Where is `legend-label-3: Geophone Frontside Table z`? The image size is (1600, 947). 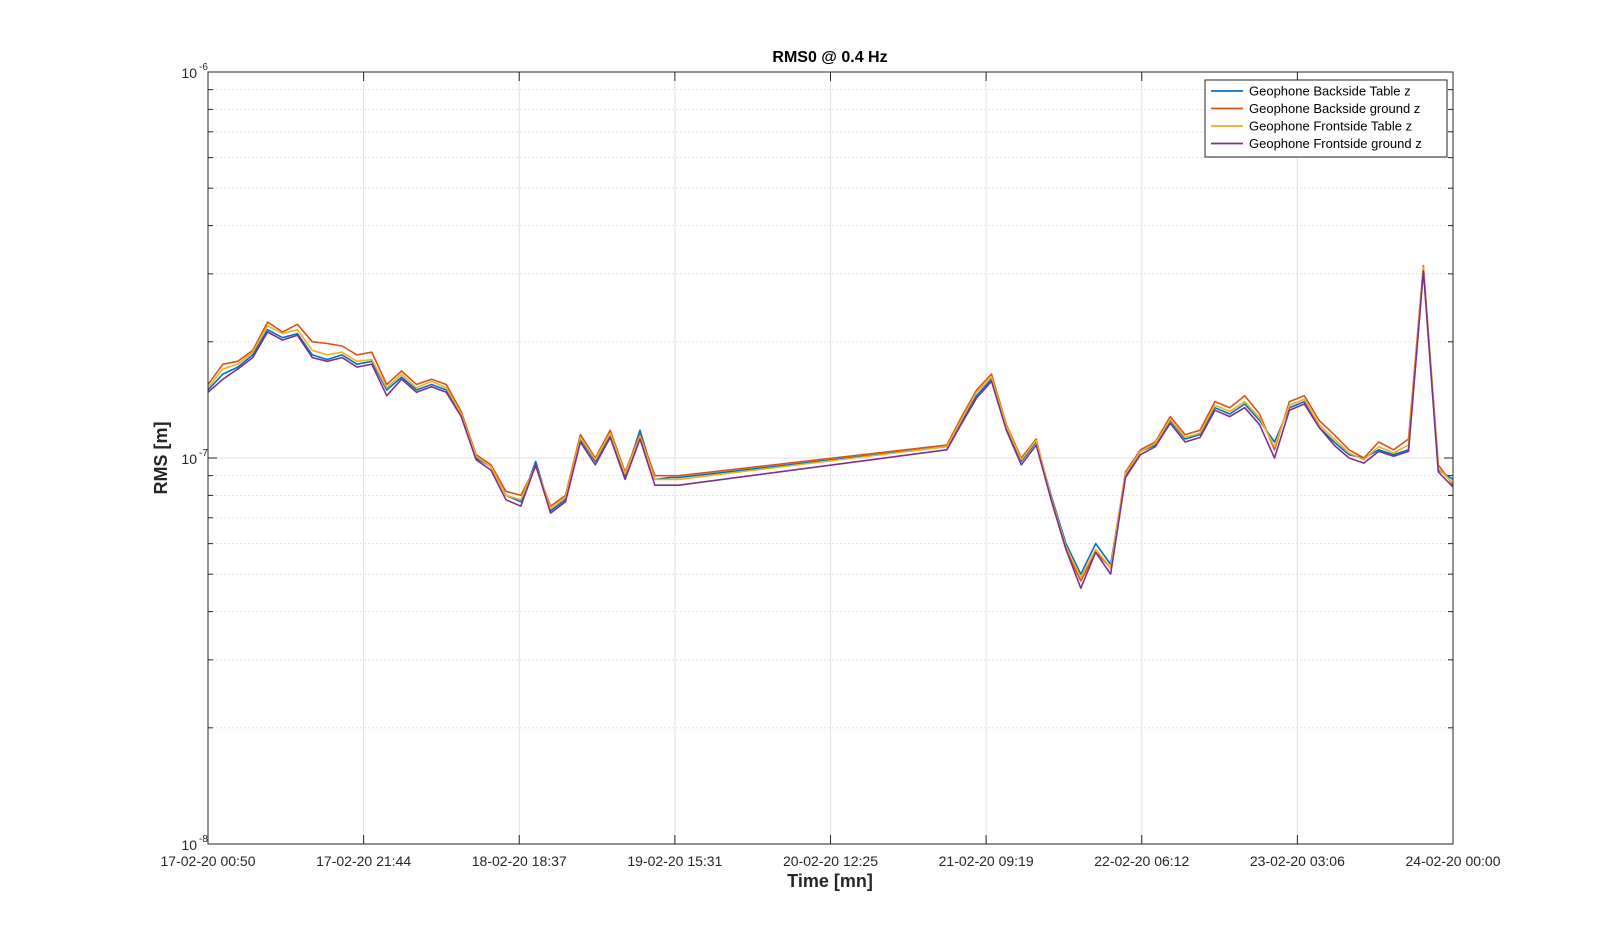 legend-label-3: Geophone Frontside Table z is located at coordinates (1330, 126).